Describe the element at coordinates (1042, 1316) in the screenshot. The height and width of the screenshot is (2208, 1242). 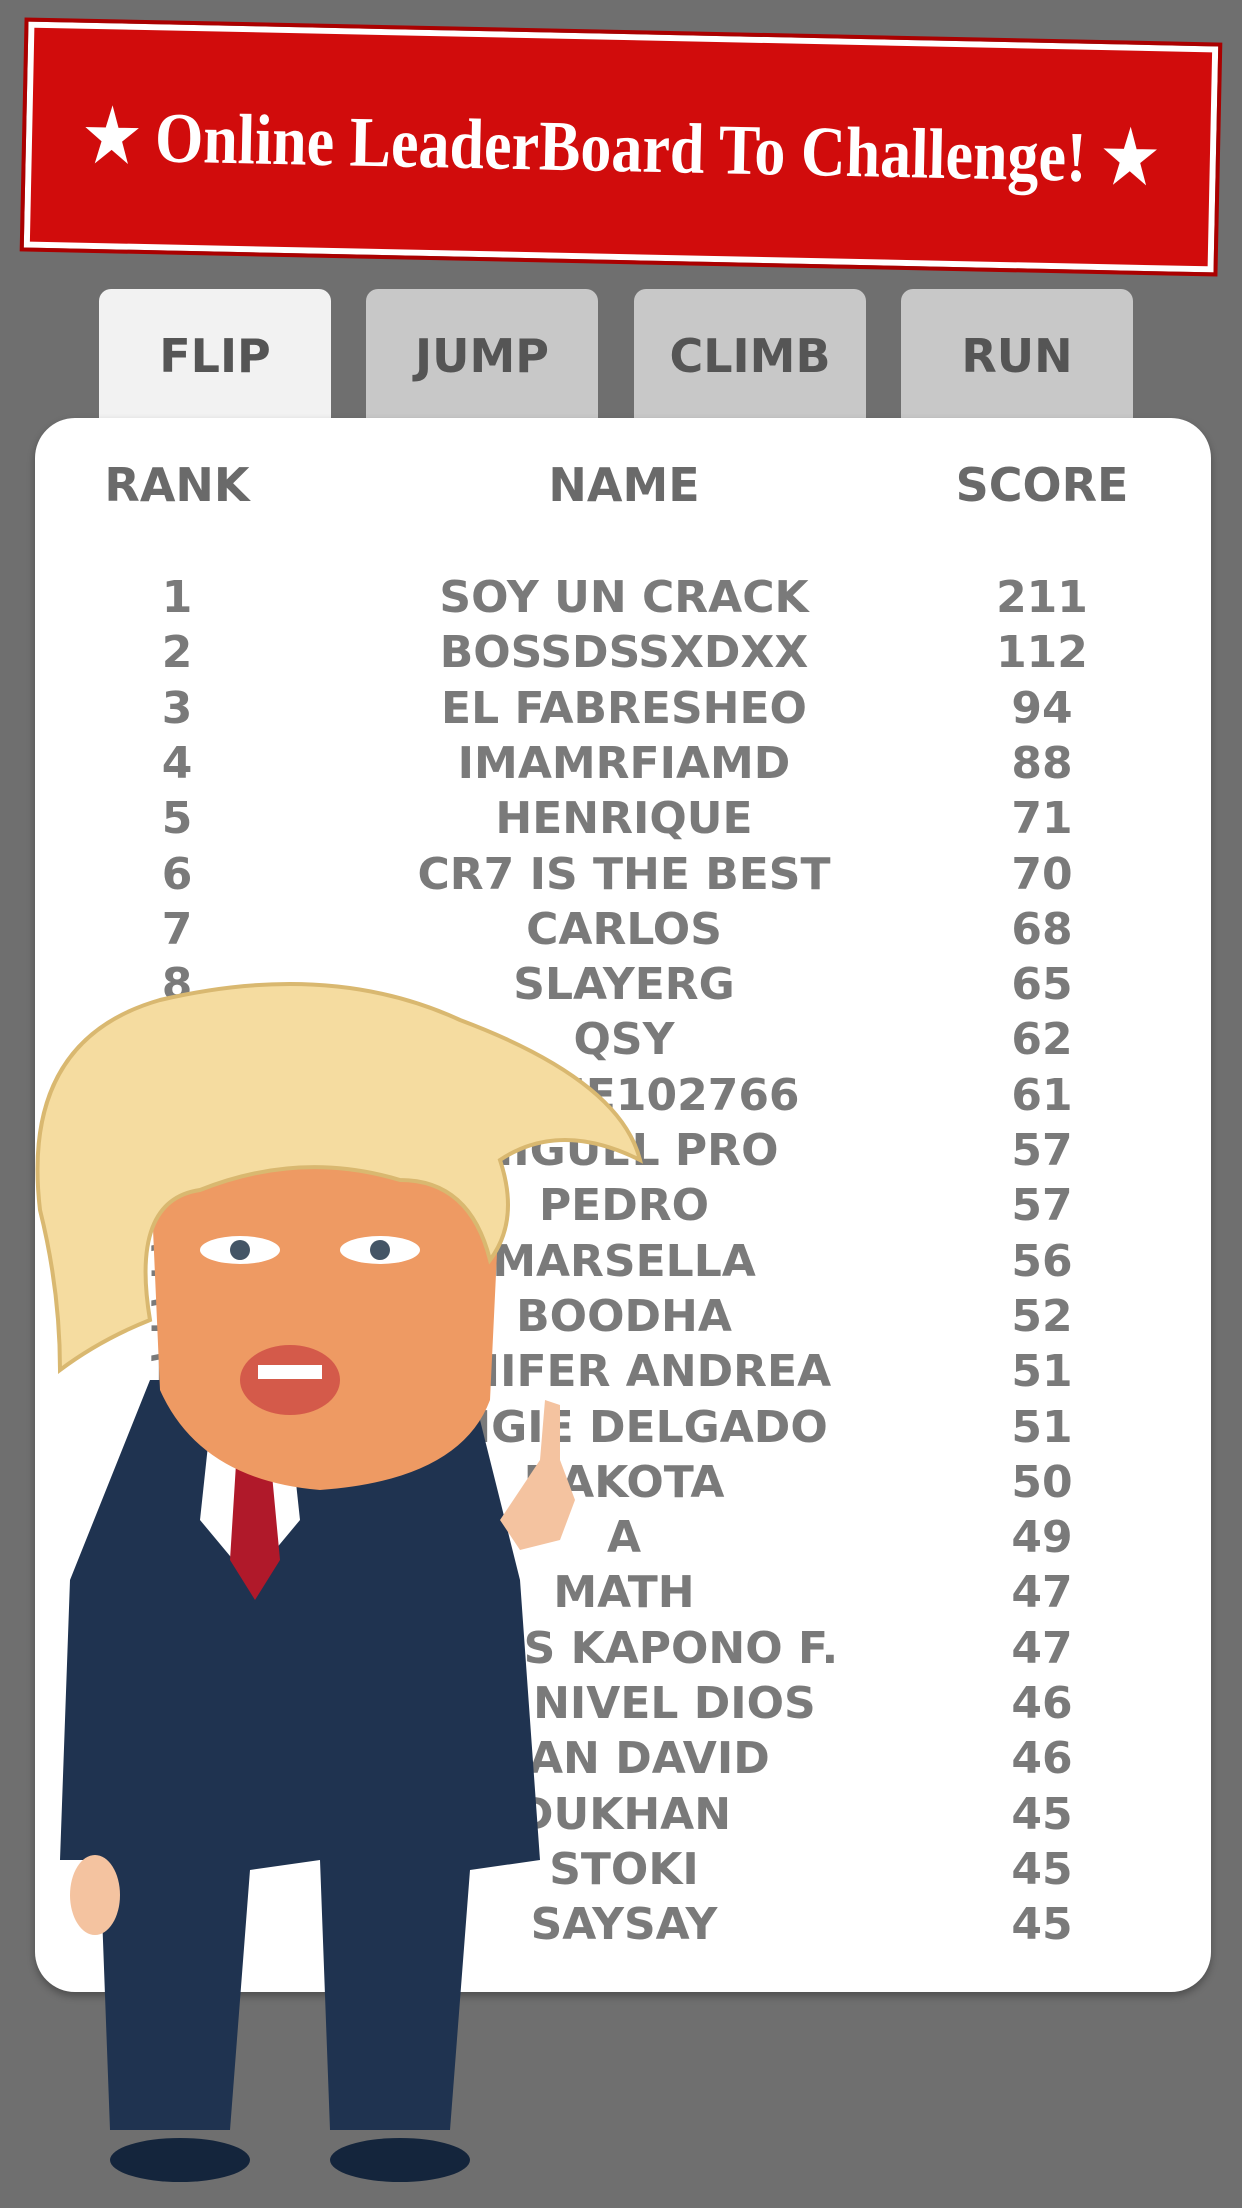
I see `score: 52` at that location.